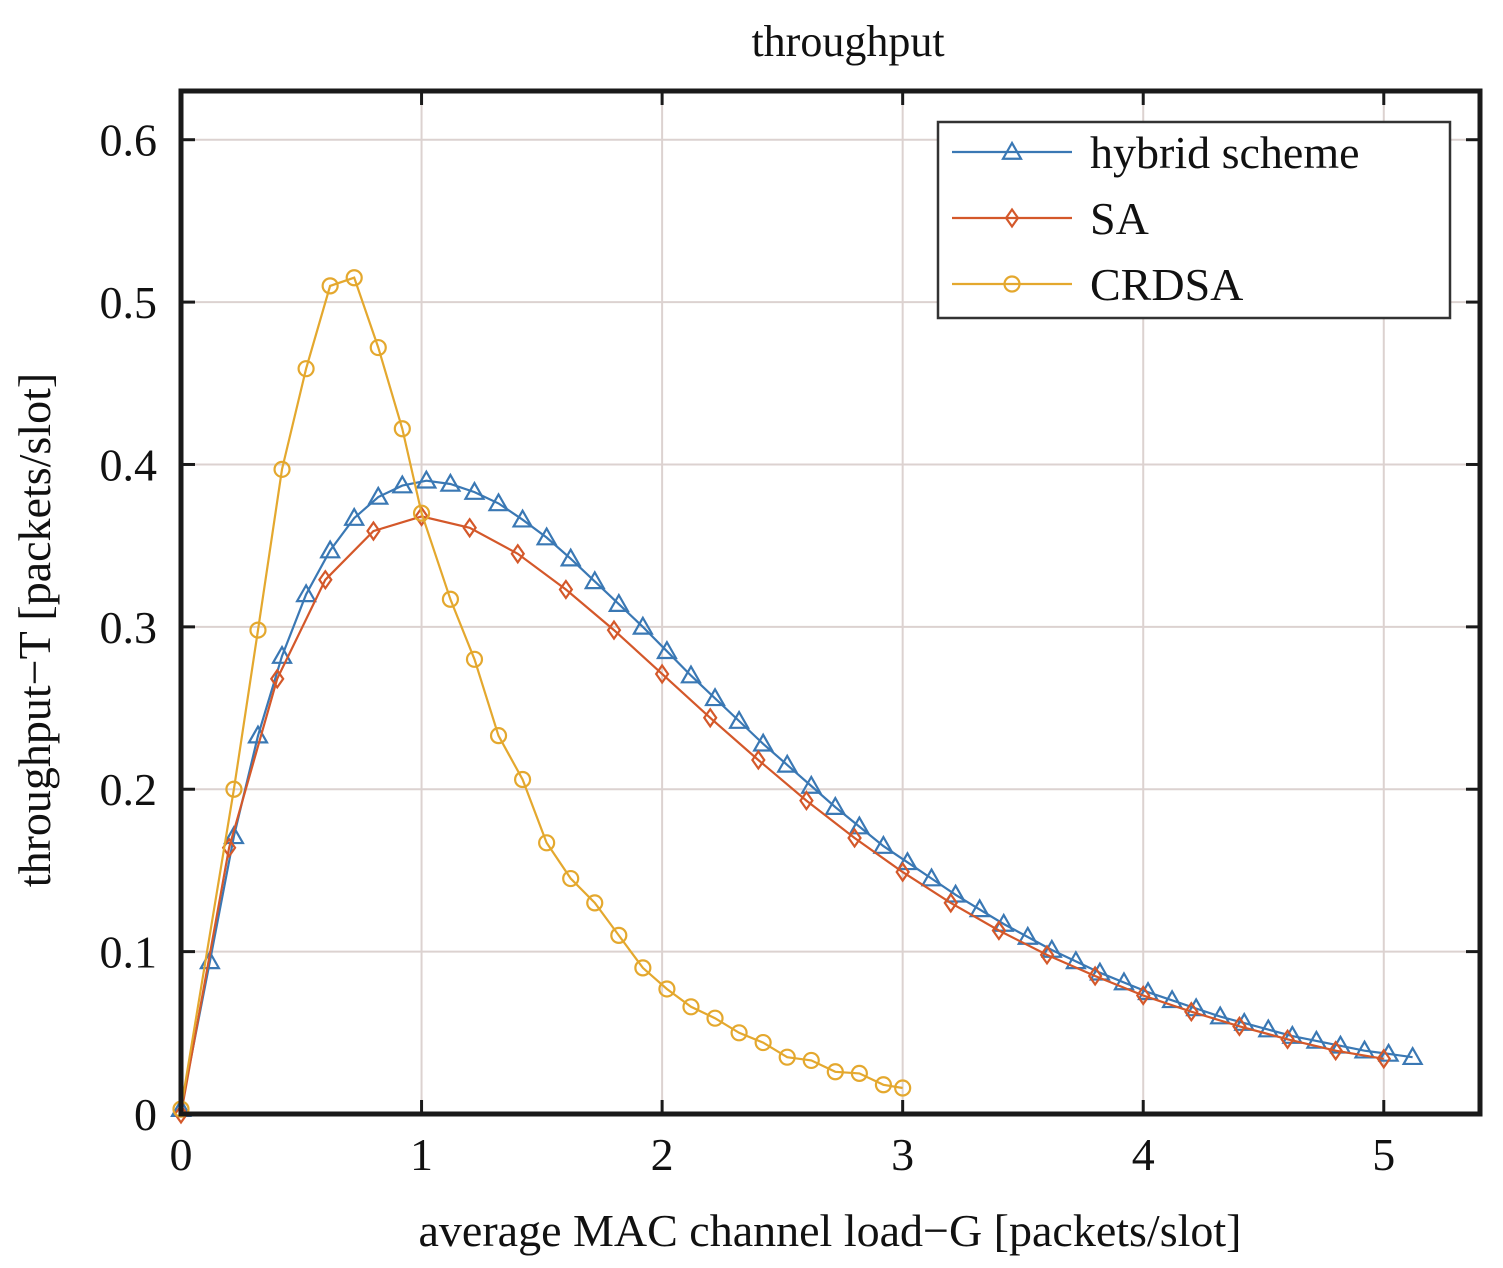  I want to click on legend: hybrid scheme SA CRDSA, so click(1194, 220).